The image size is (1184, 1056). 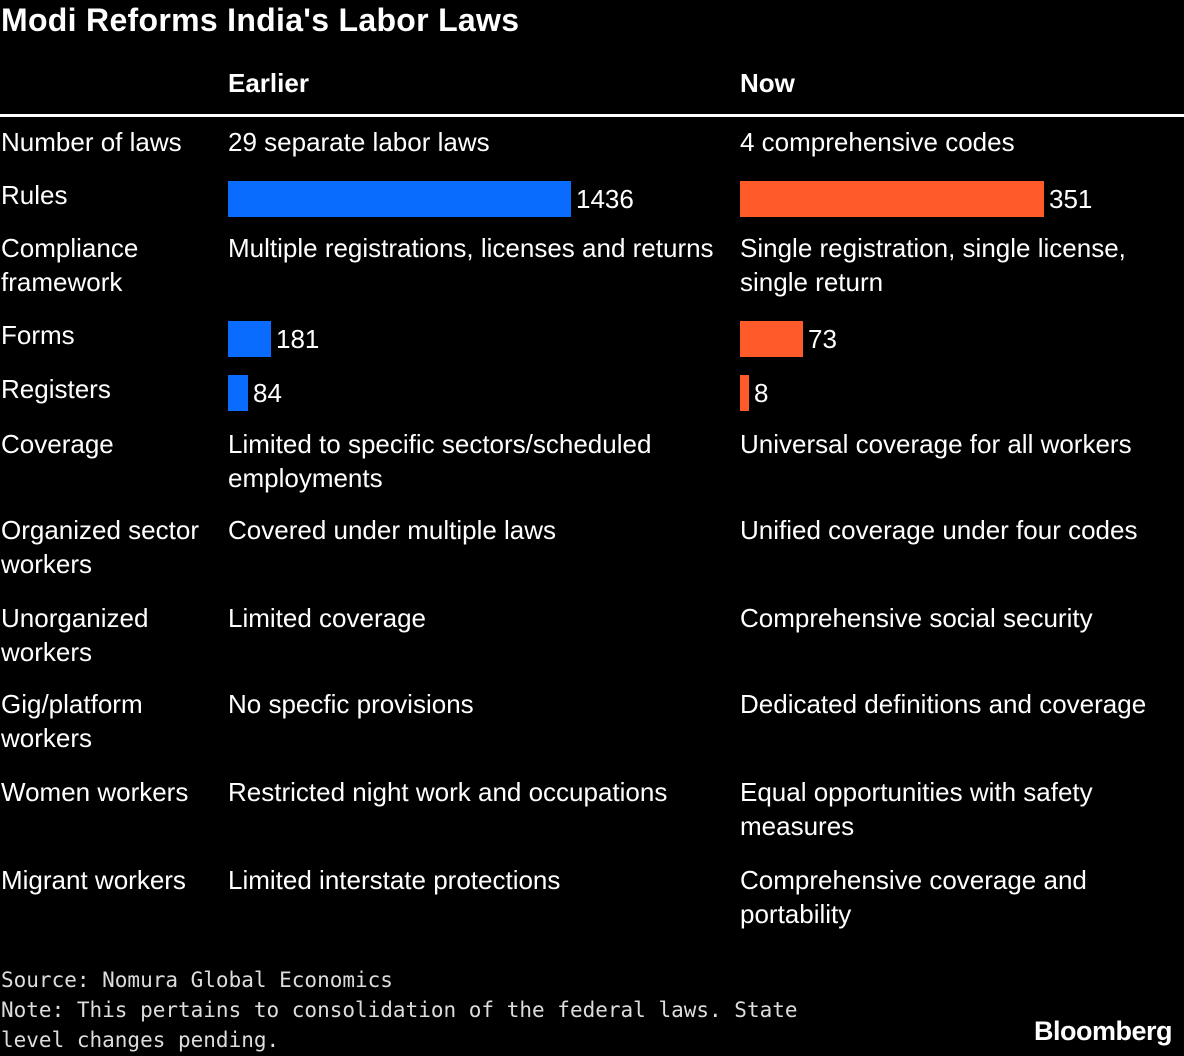 I want to click on now-bar-value: 8, so click(x=761, y=392).